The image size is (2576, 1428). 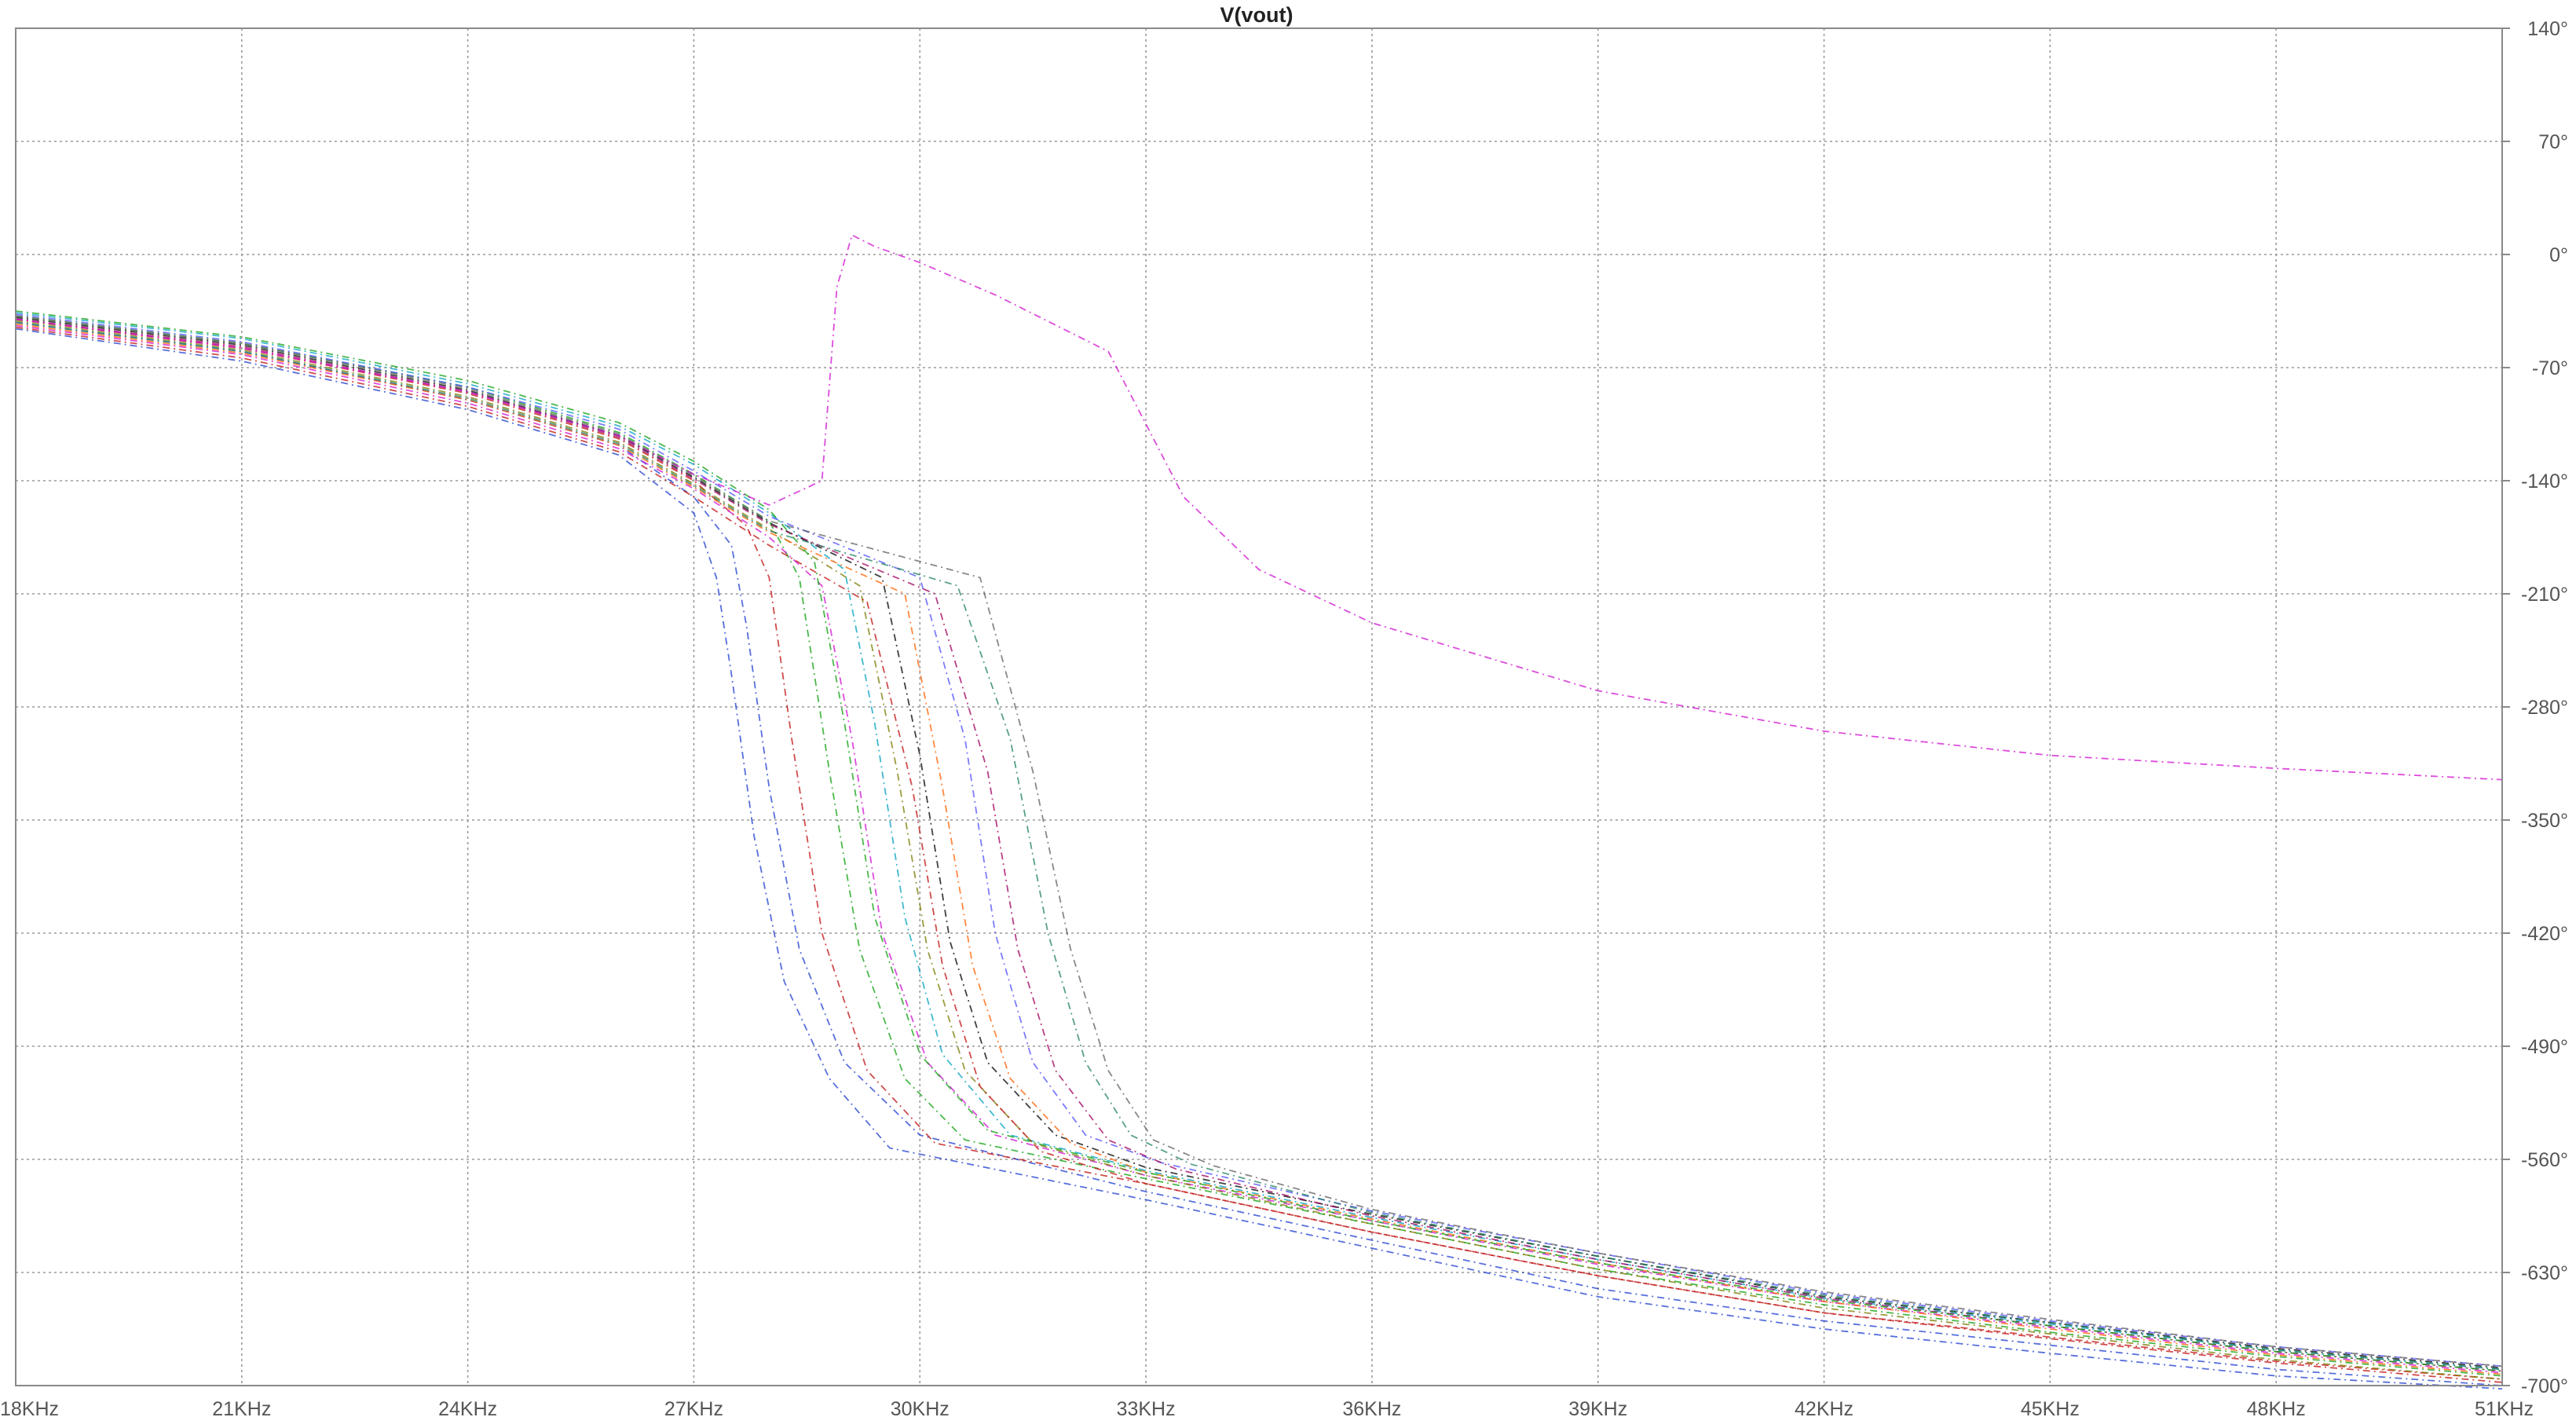 What do you see at coordinates (241, 1409) in the screenshot?
I see `x-tick-label: 21KHz` at bounding box center [241, 1409].